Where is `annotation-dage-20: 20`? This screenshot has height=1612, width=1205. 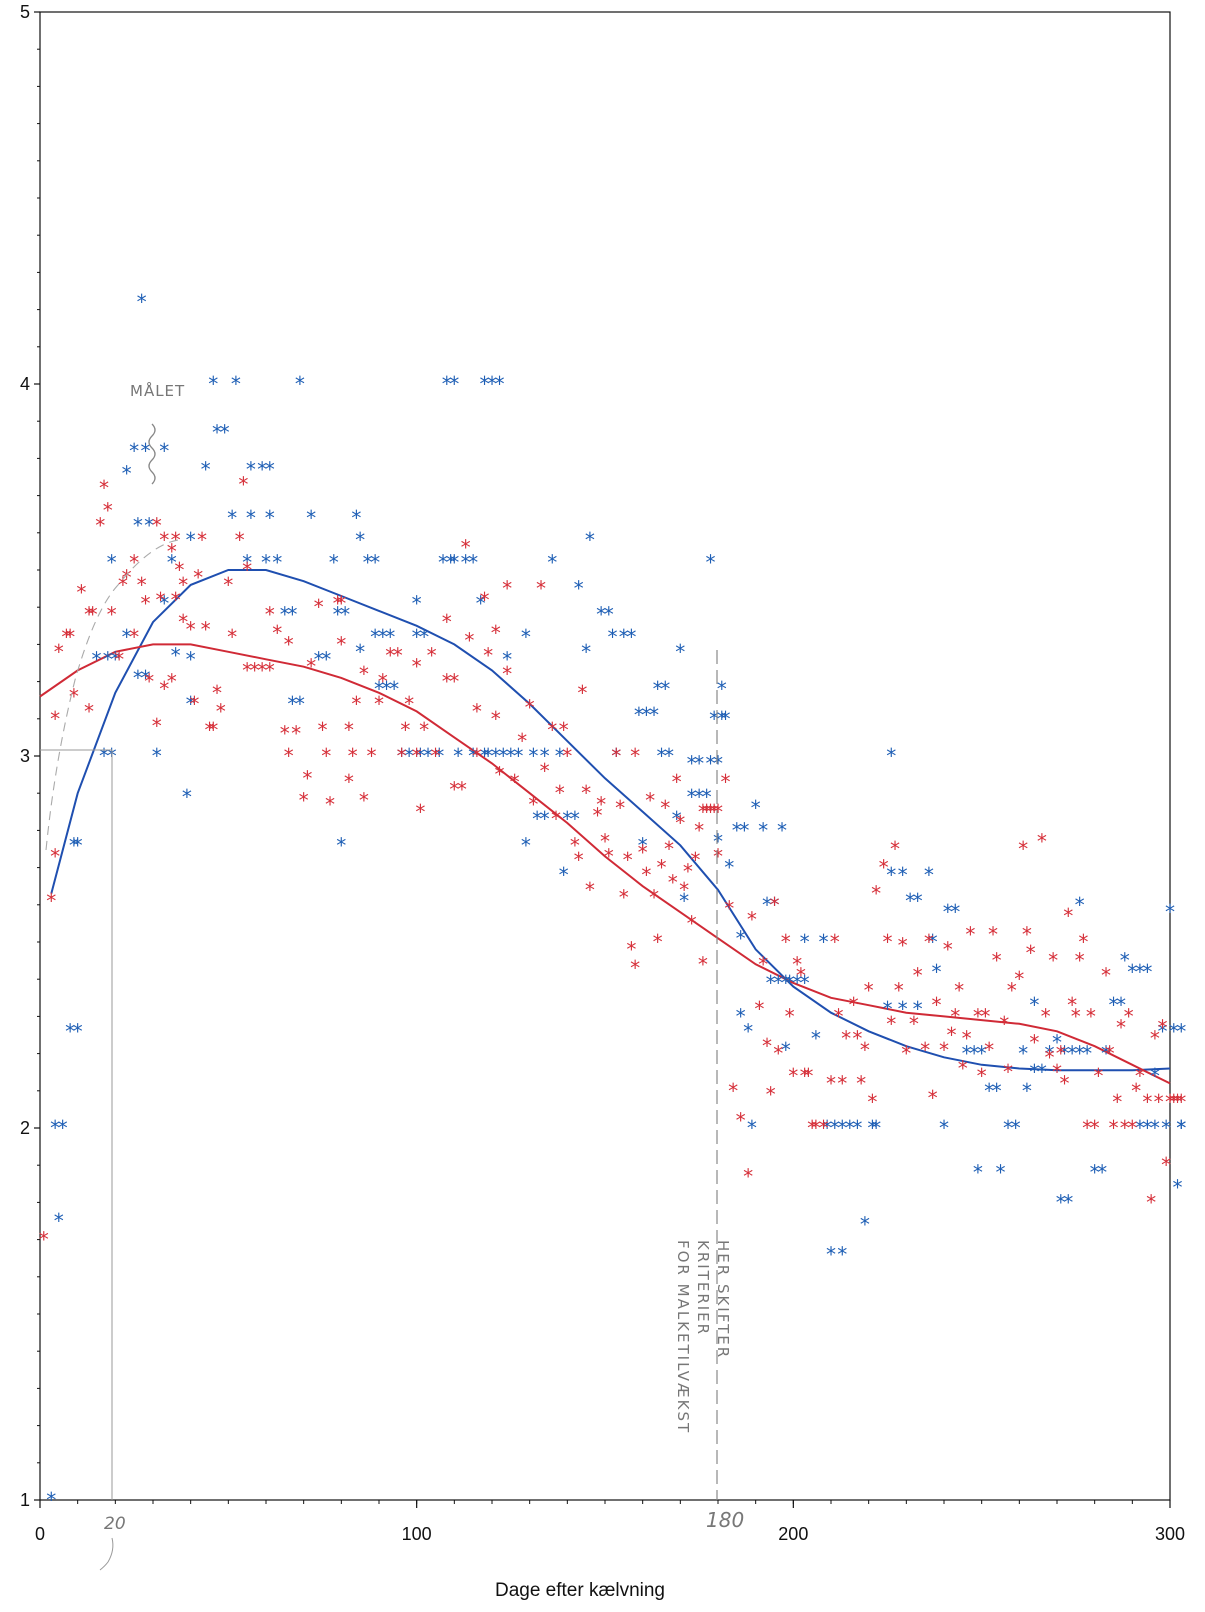 annotation-dage-20: 20 is located at coordinates (115, 1524).